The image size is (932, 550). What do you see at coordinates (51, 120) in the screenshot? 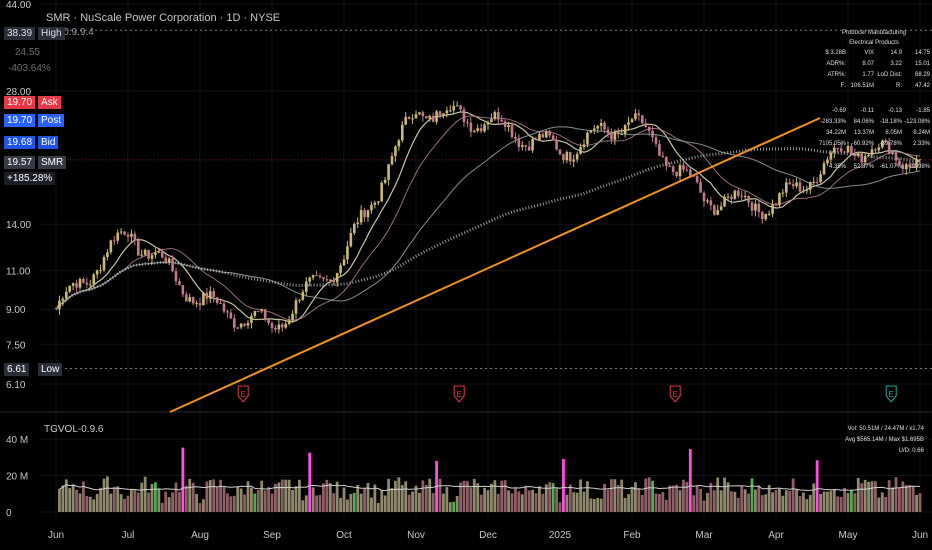
I see `post-label: Post` at bounding box center [51, 120].